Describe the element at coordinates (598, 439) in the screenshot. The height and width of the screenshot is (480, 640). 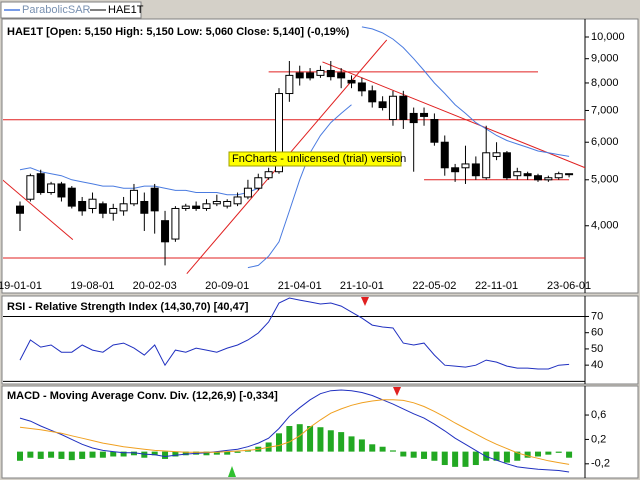
I see `y-tick-label: 0,2` at that location.